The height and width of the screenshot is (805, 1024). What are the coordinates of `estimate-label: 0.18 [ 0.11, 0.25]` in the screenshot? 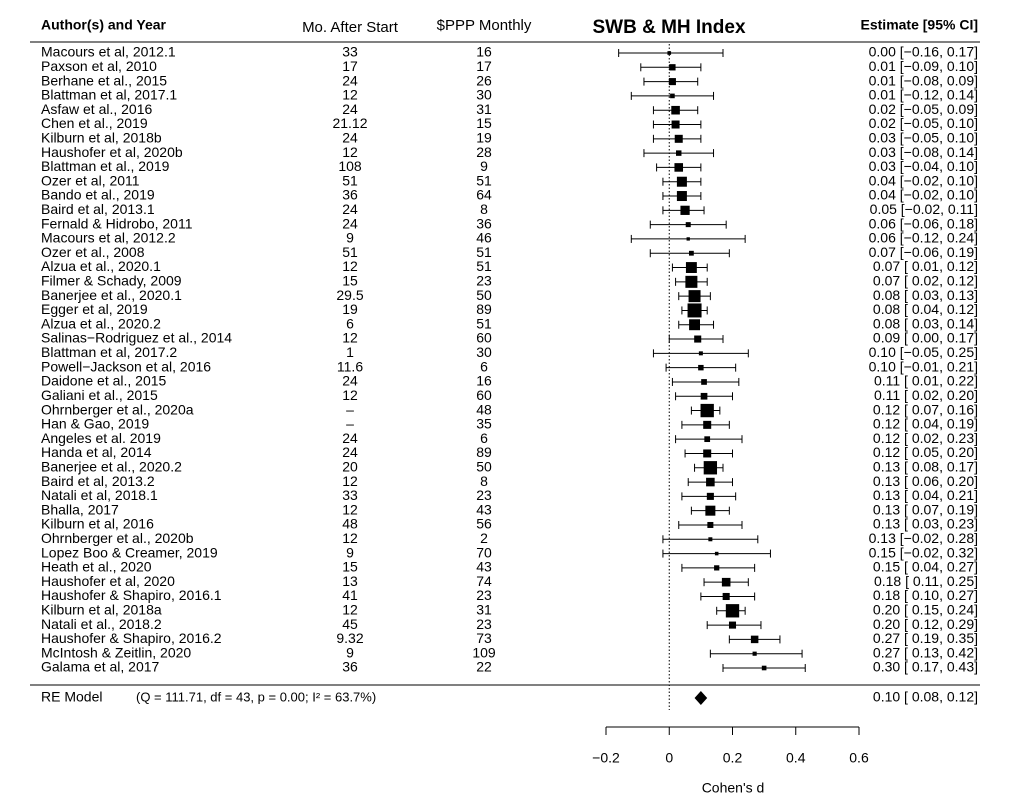 It's located at (926, 581).